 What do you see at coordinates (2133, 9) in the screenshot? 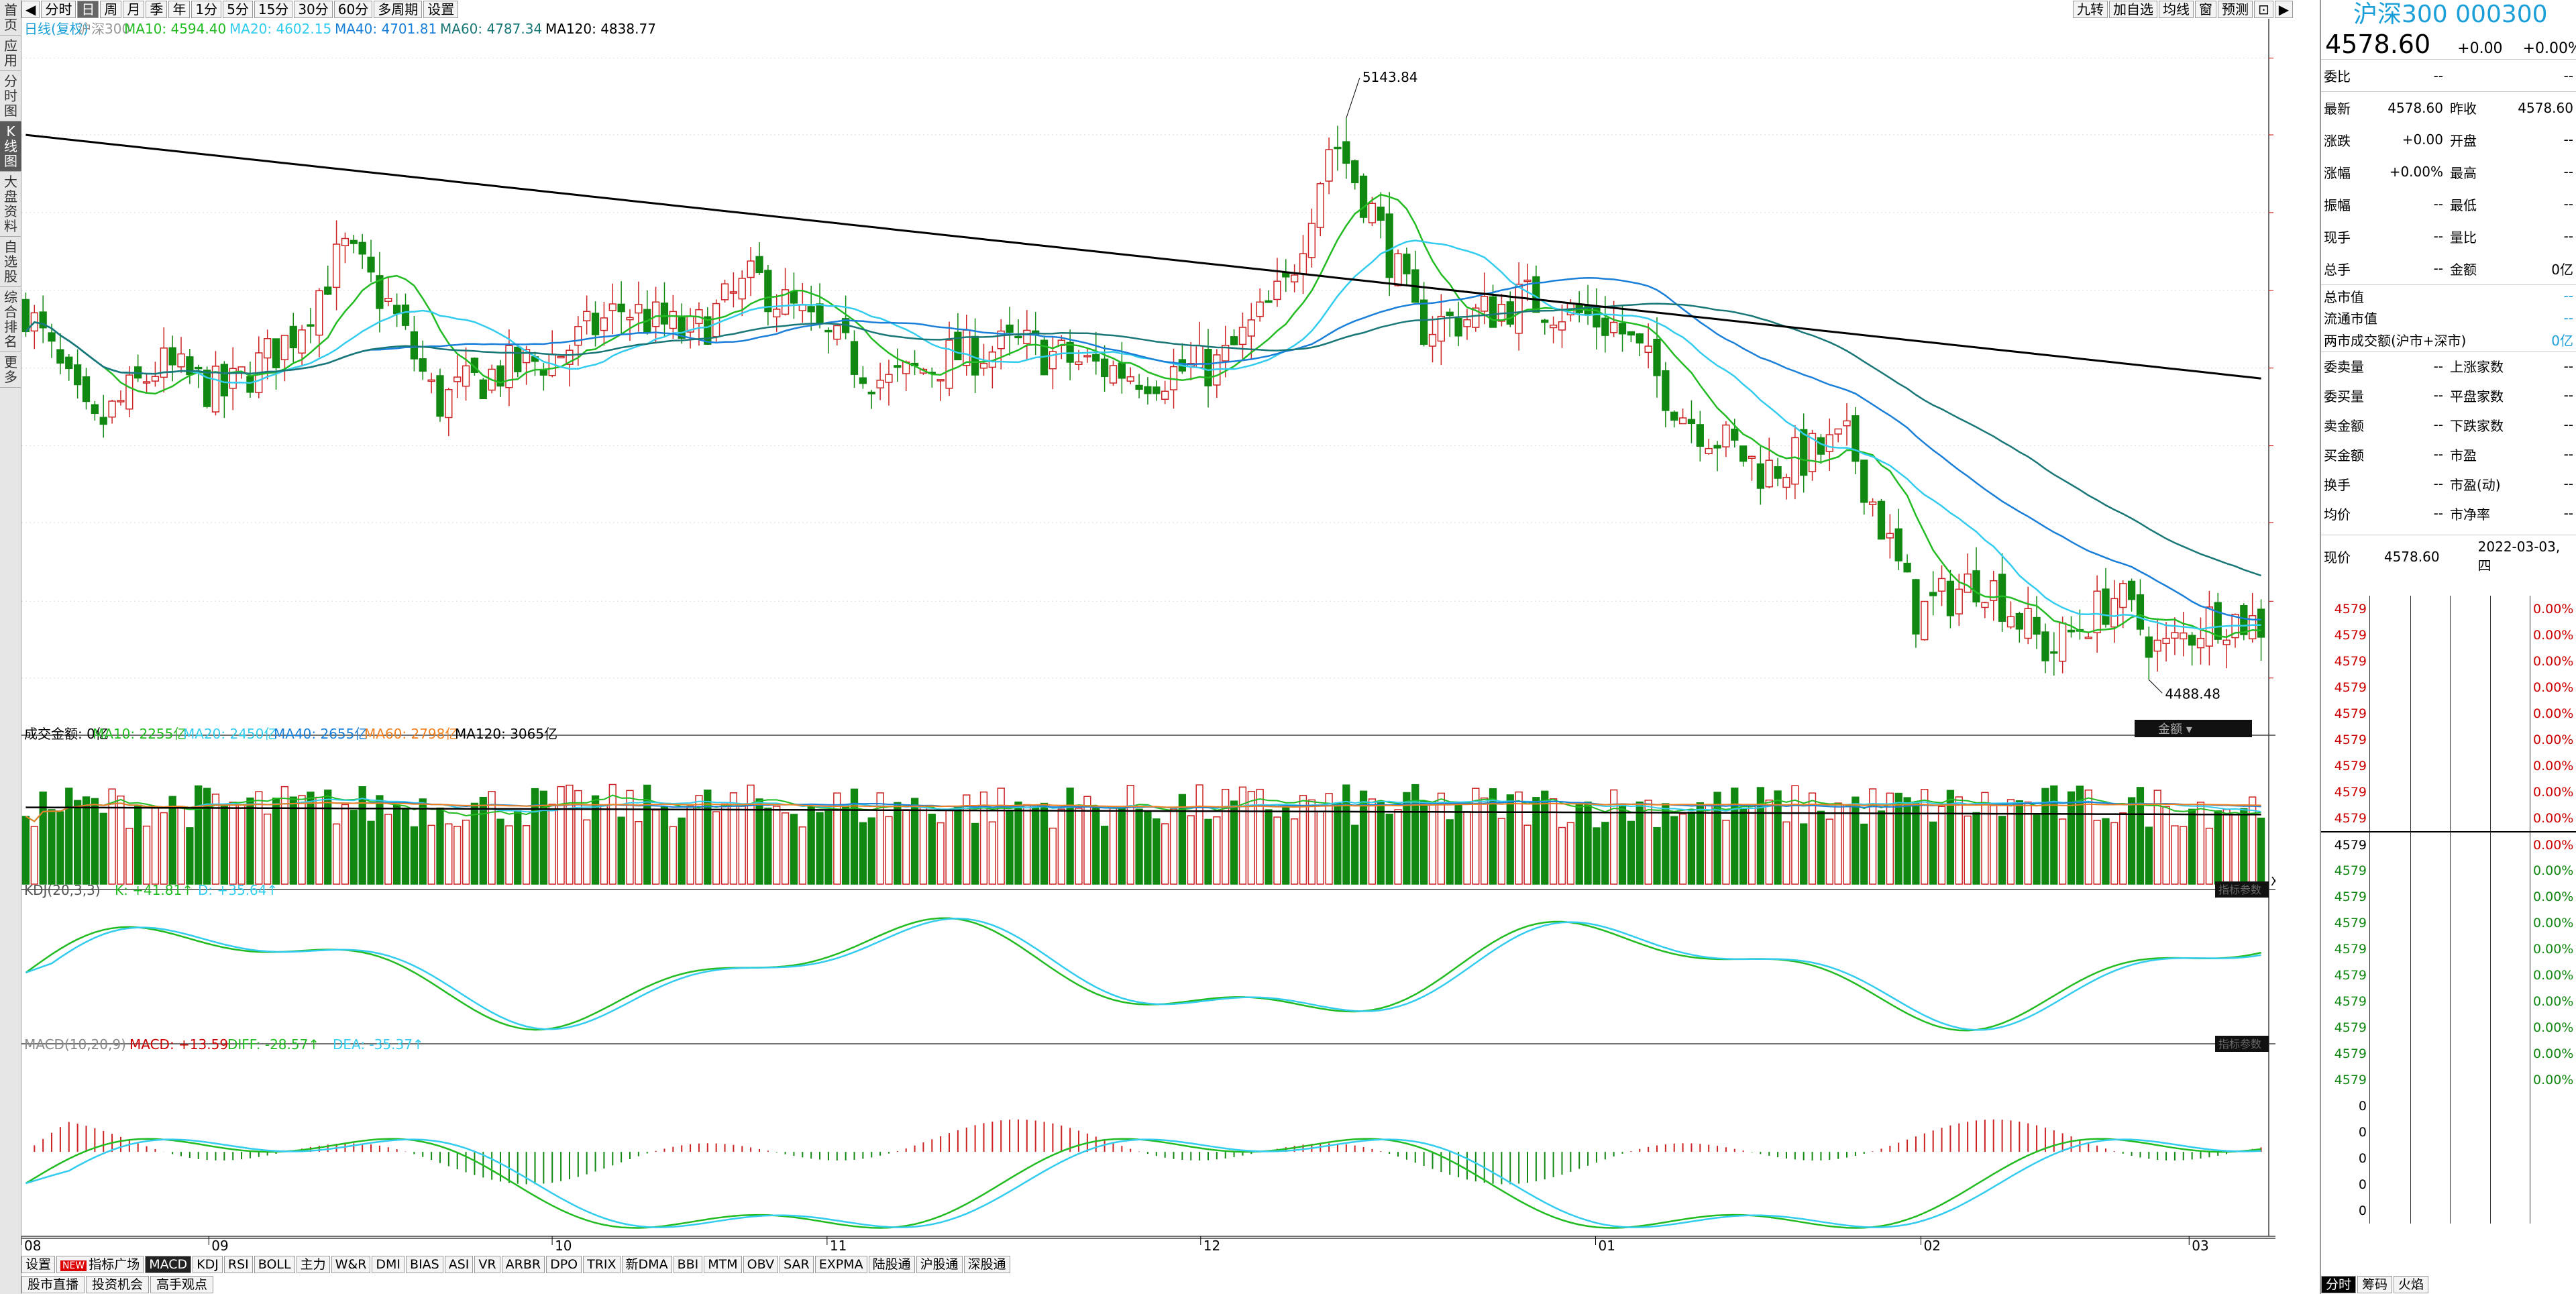
I see `chart-tool-1: 加自选` at bounding box center [2133, 9].